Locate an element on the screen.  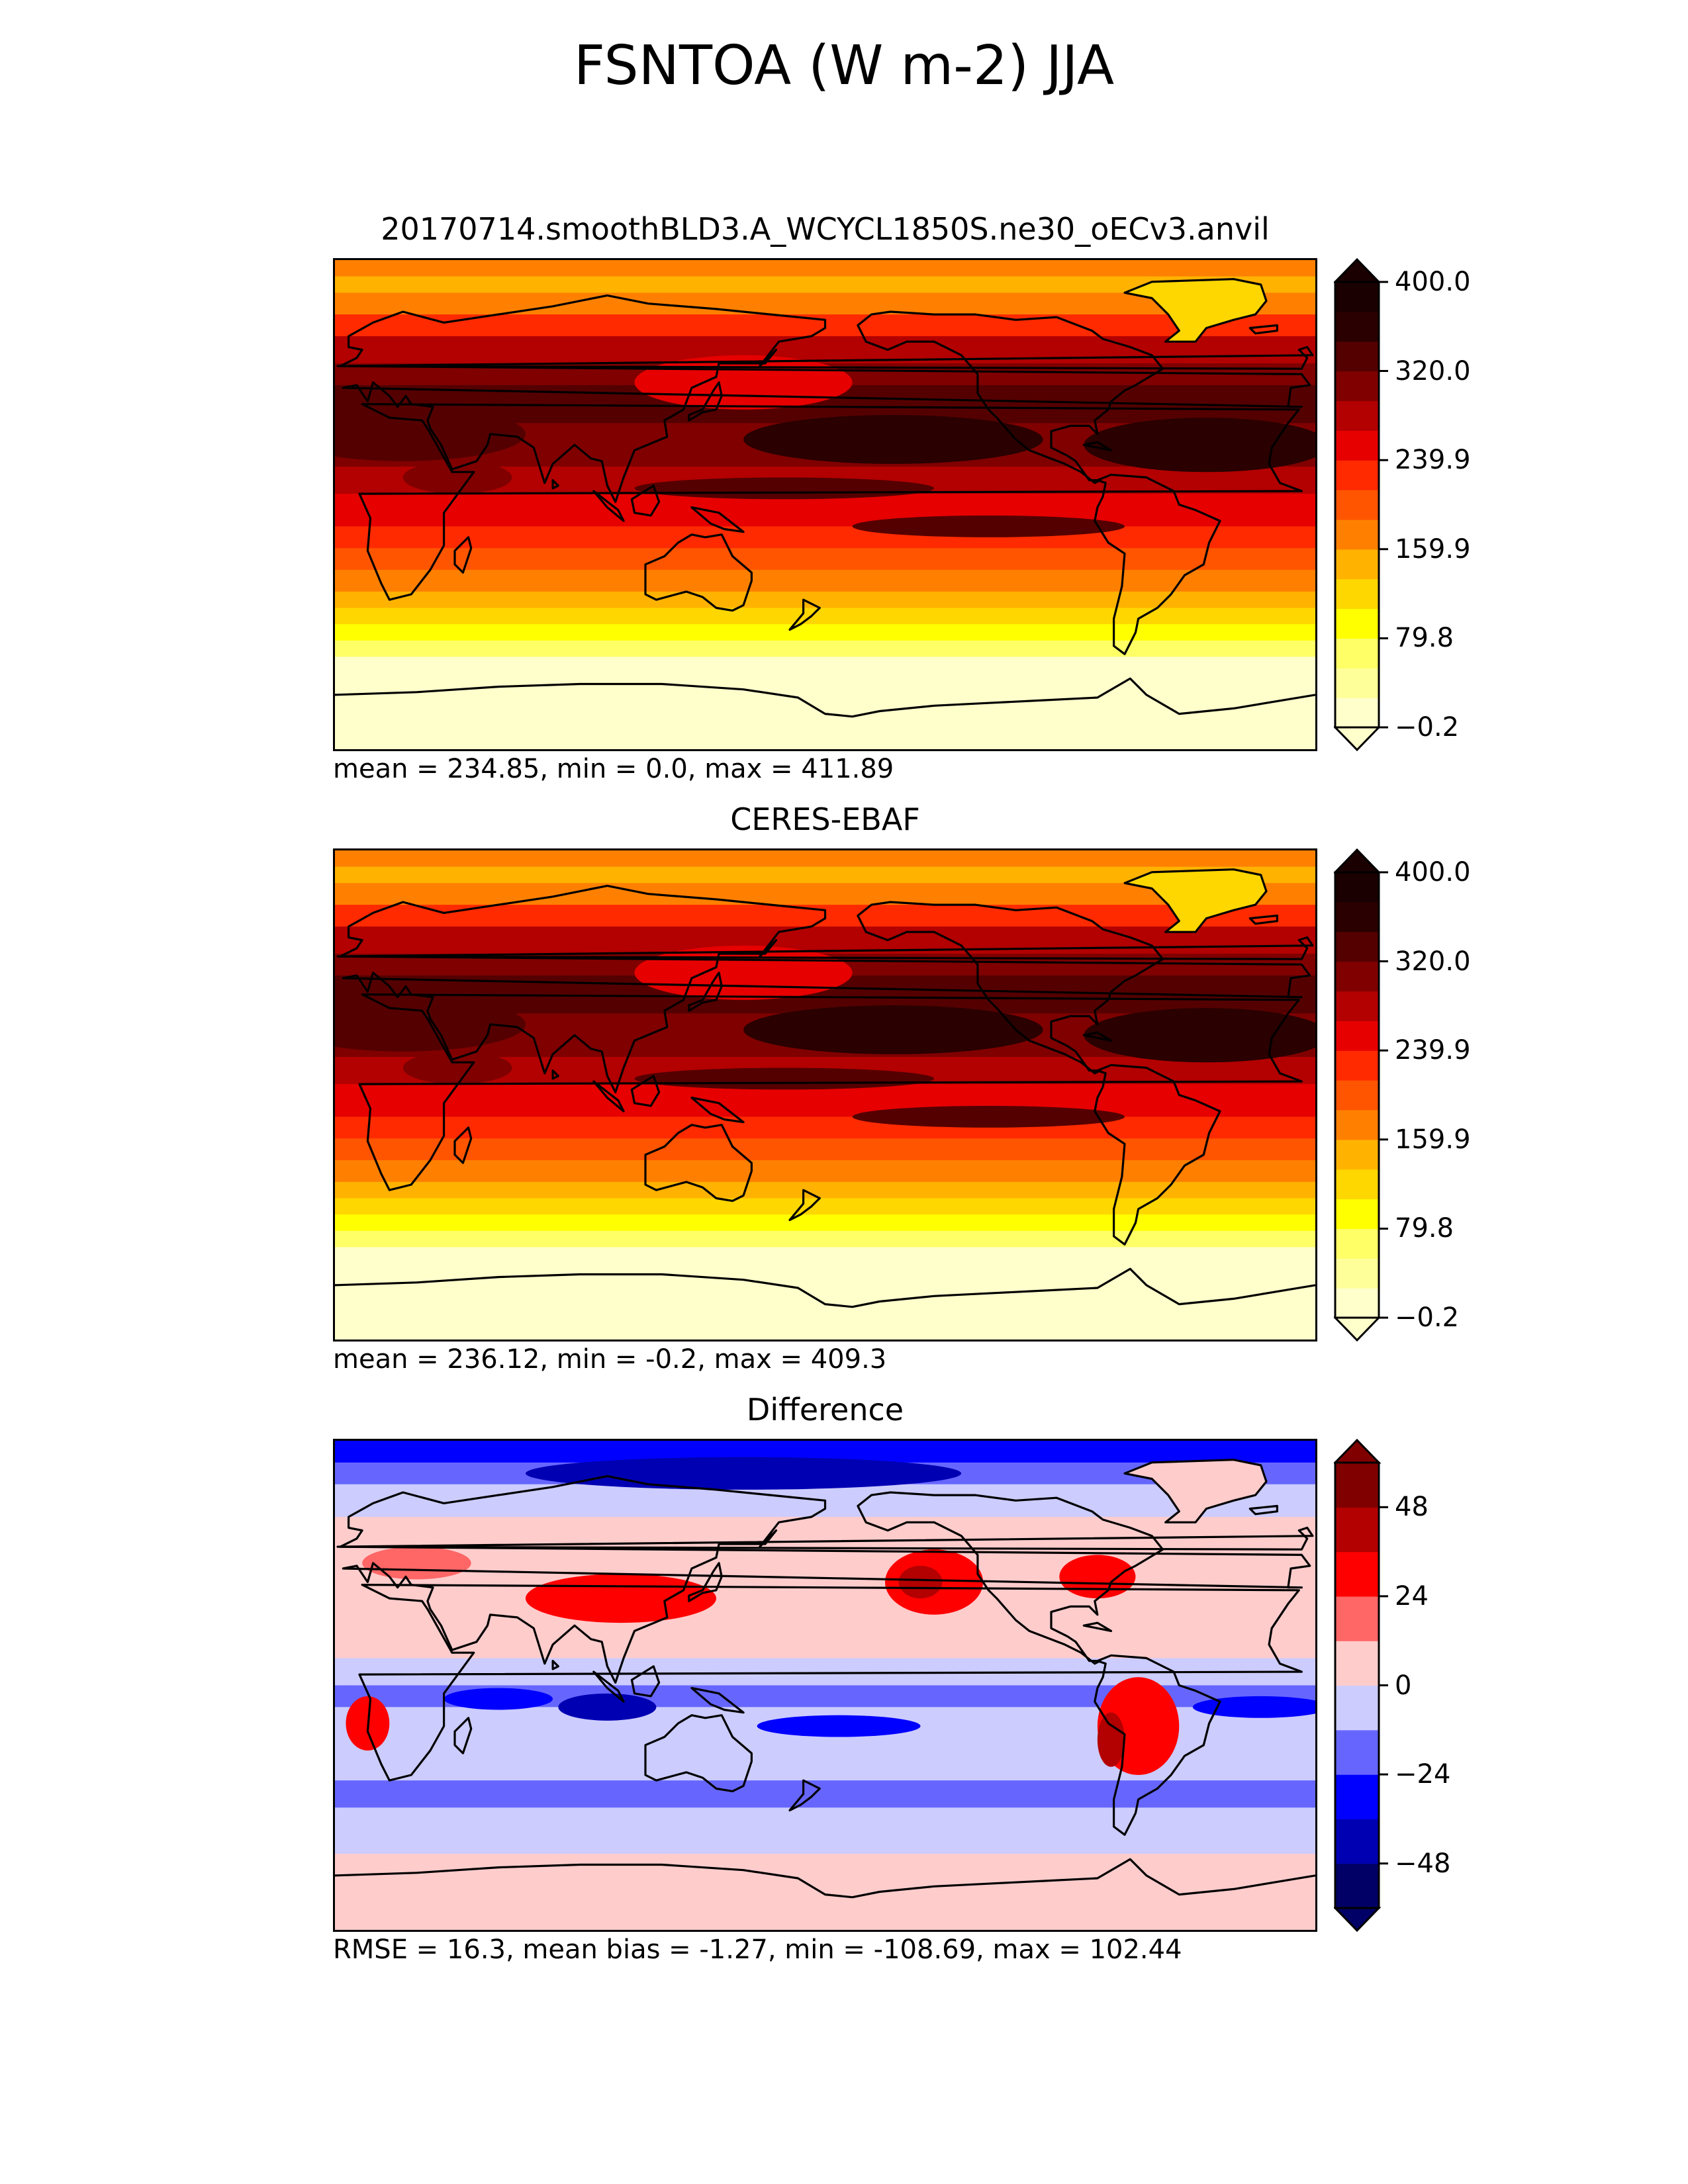
colorbar-tick-label: 24 is located at coordinates (1412, 1596).